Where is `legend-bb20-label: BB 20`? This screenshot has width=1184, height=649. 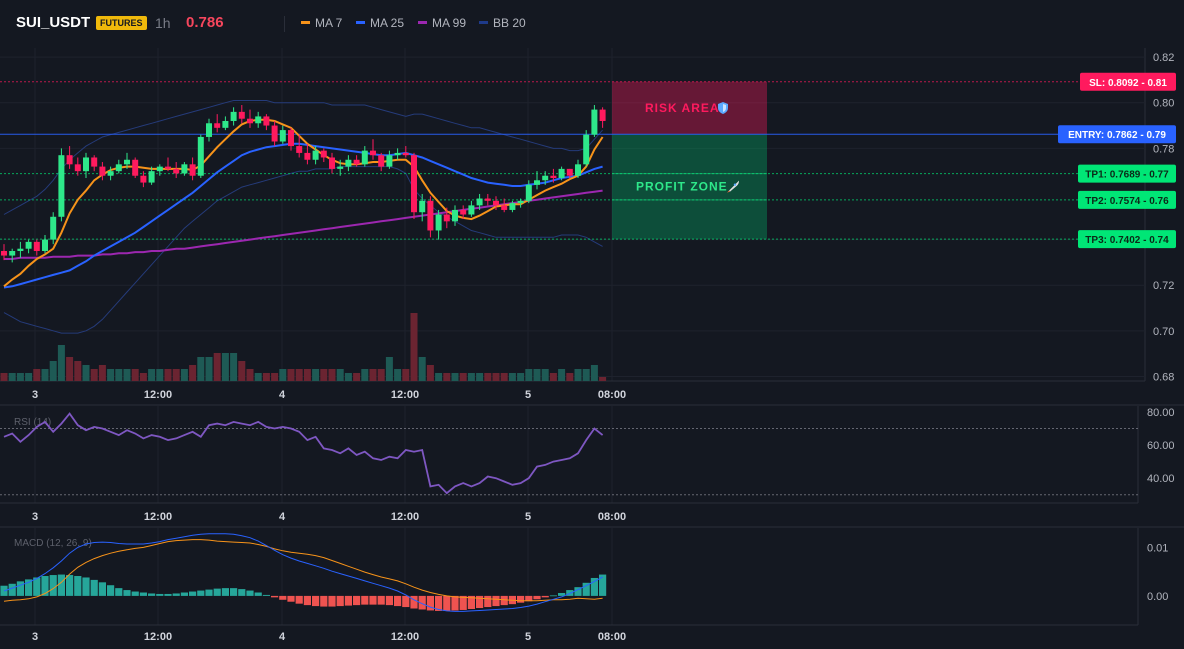 legend-bb20-label: BB 20 is located at coordinates (509, 23).